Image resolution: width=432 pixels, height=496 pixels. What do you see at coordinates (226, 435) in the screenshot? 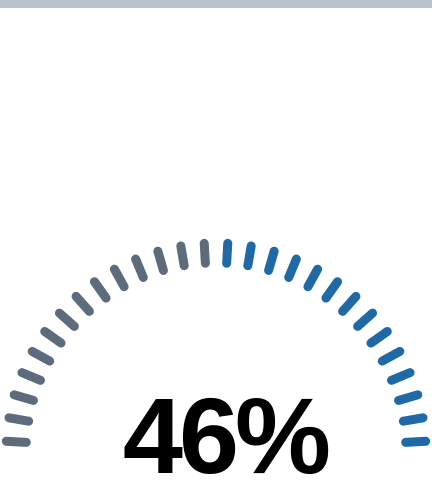
I see `gauge-value-text: 46%` at bounding box center [226, 435].